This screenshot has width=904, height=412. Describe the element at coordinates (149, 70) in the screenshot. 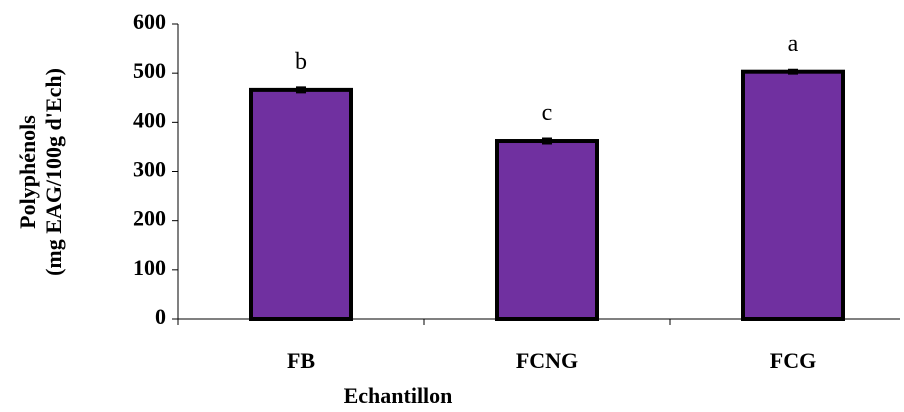

I see `y-tick-label: 500` at that location.